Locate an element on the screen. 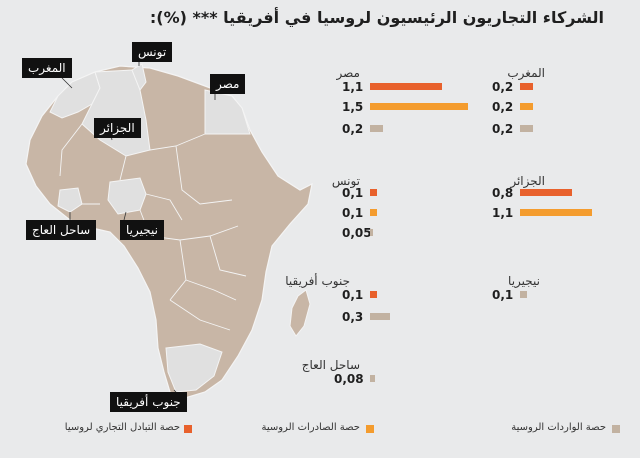 This screenshot has height=458, width=640. map-label-nigeria: نيجيريا is located at coordinates (142, 230).